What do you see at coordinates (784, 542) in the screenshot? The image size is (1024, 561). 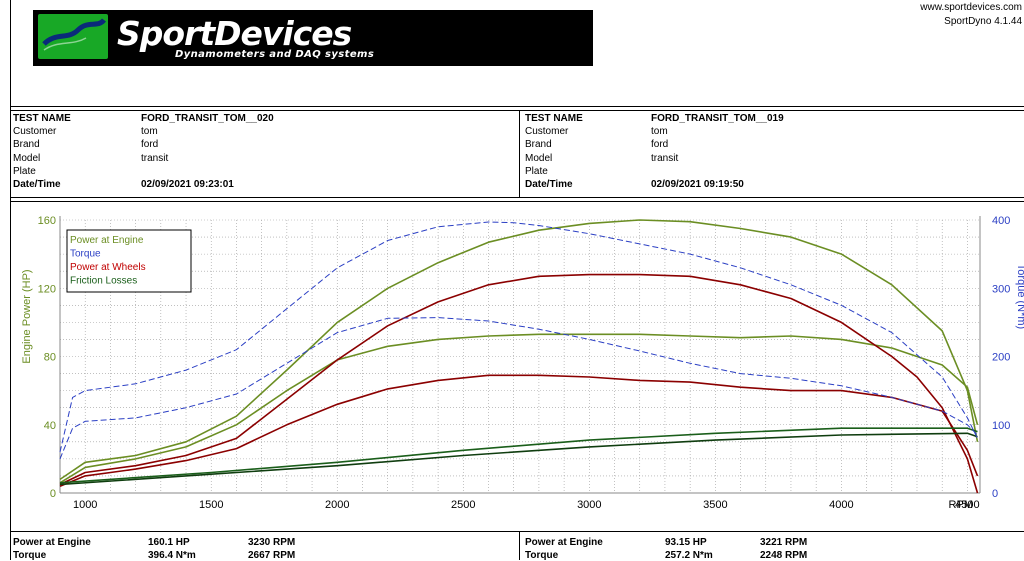 I see `power-rpm: 3221 RPM` at bounding box center [784, 542].